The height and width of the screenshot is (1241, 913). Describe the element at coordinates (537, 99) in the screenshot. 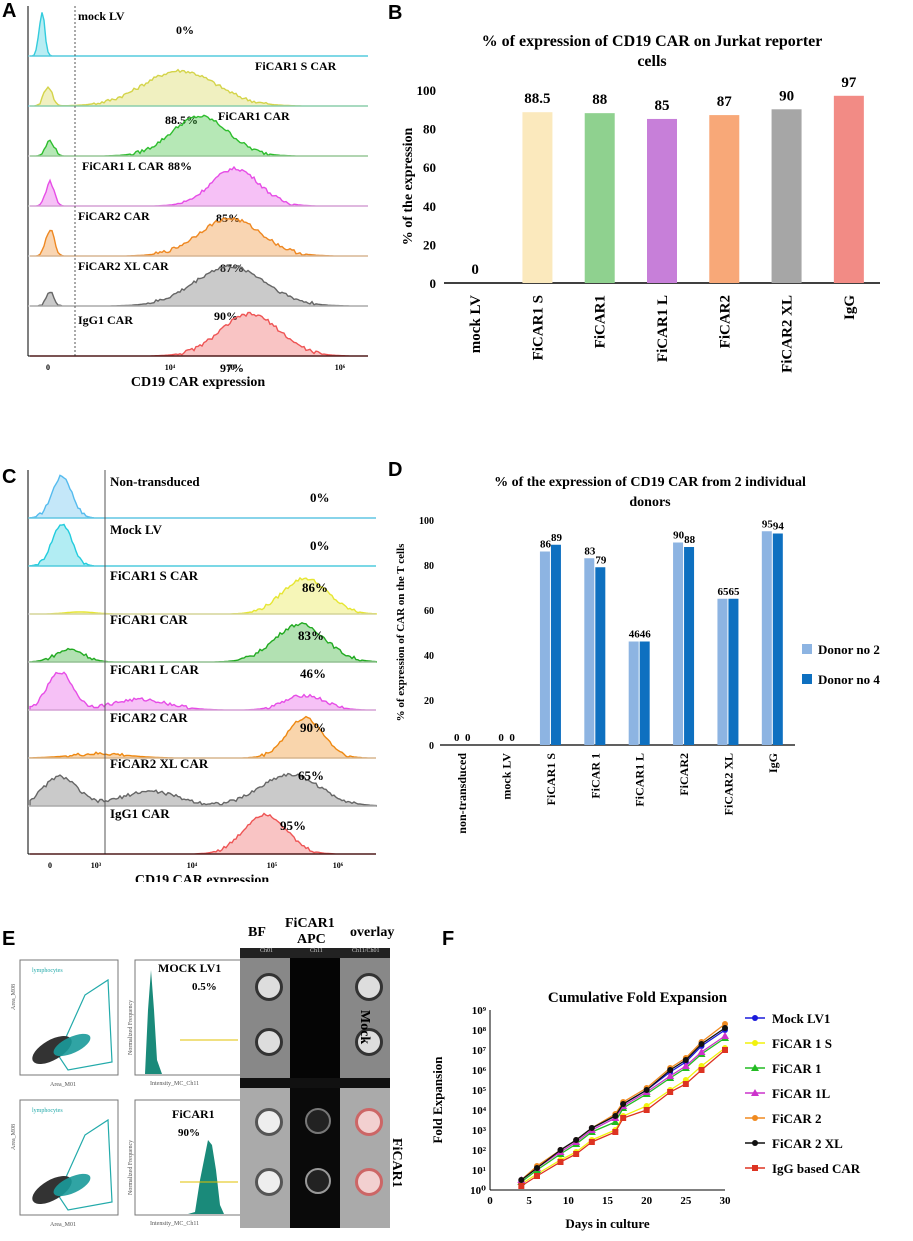

I see `chart-b-value-1: 88.5` at that location.